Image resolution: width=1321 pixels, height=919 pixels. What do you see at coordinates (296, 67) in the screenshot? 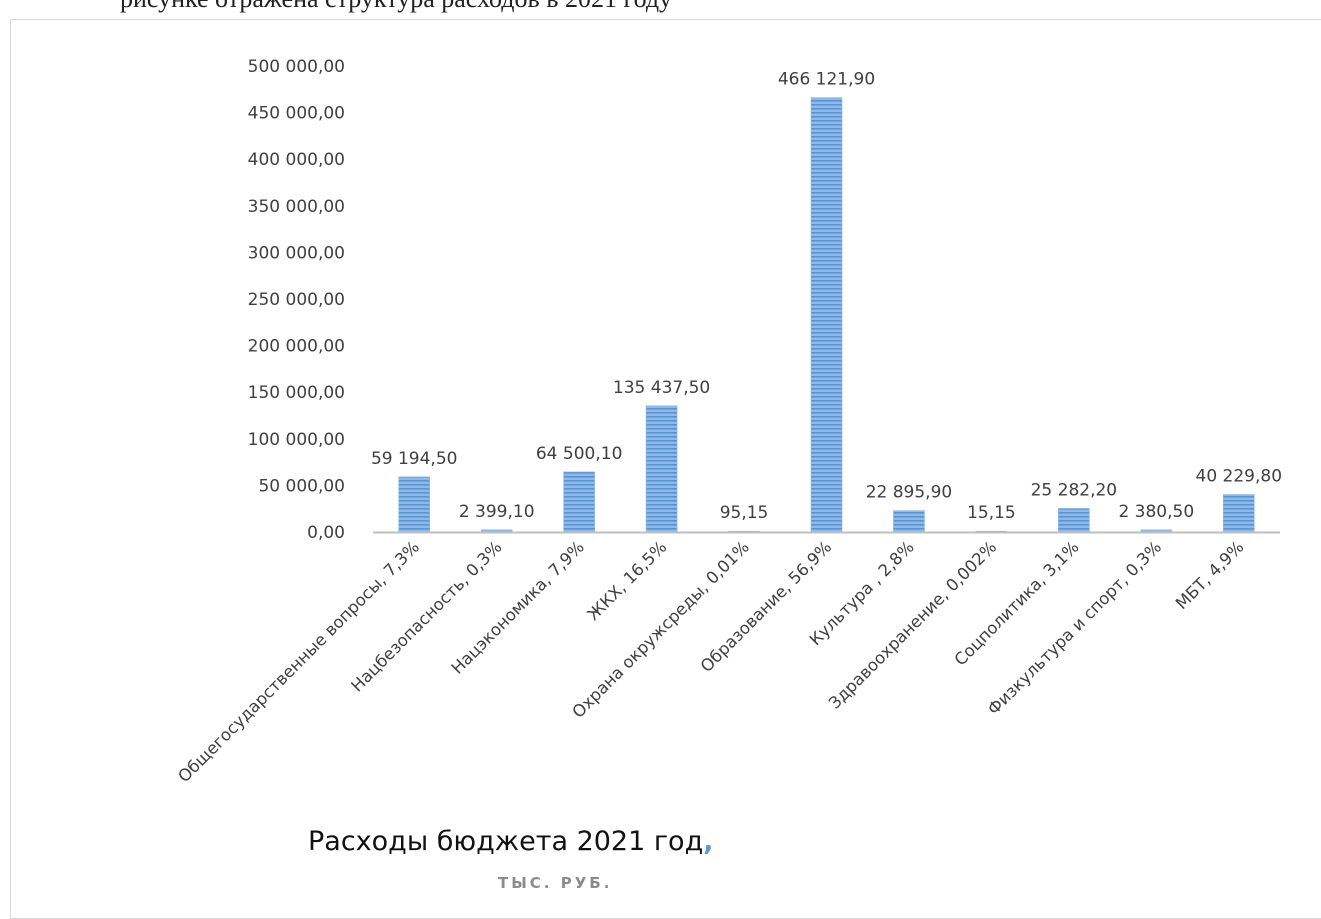
I see `y-tick-label: 500 000,00` at bounding box center [296, 67].